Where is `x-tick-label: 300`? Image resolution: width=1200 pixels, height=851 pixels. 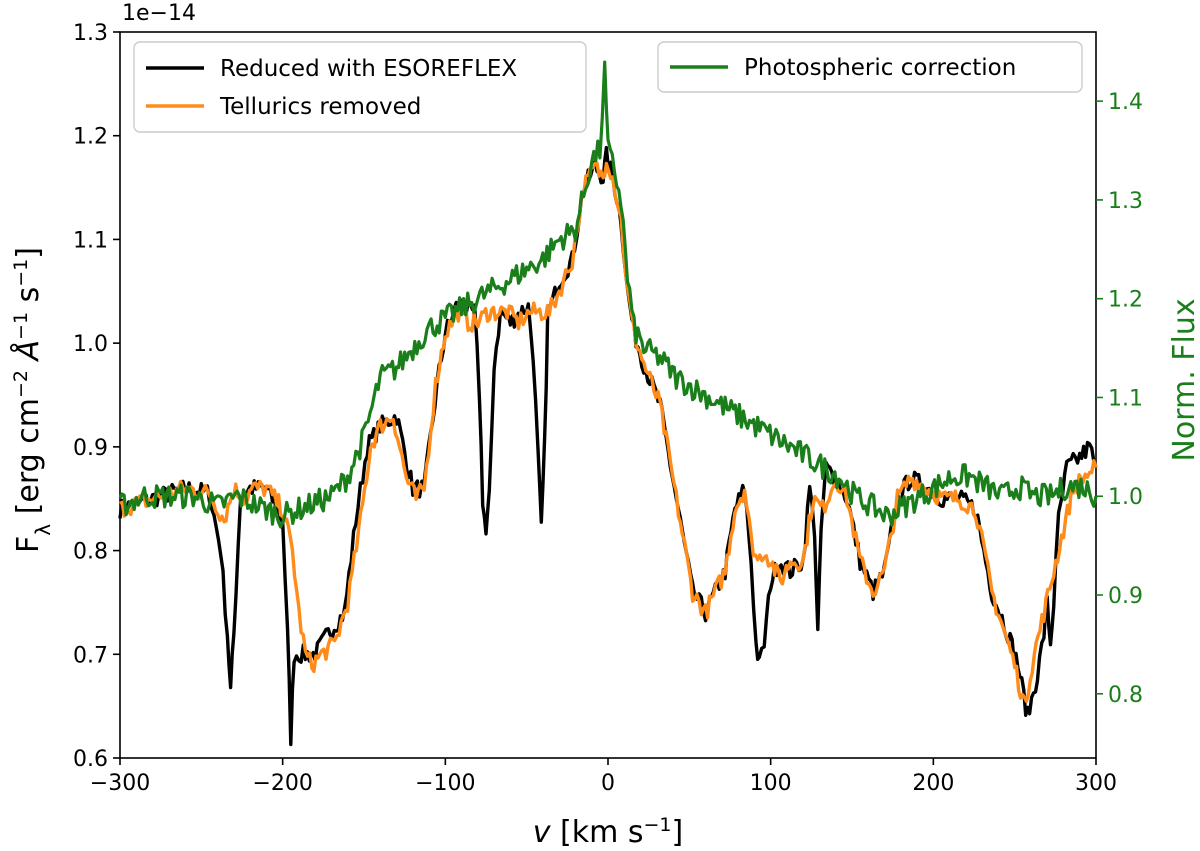
x-tick-label: 300 is located at coordinates (1096, 783).